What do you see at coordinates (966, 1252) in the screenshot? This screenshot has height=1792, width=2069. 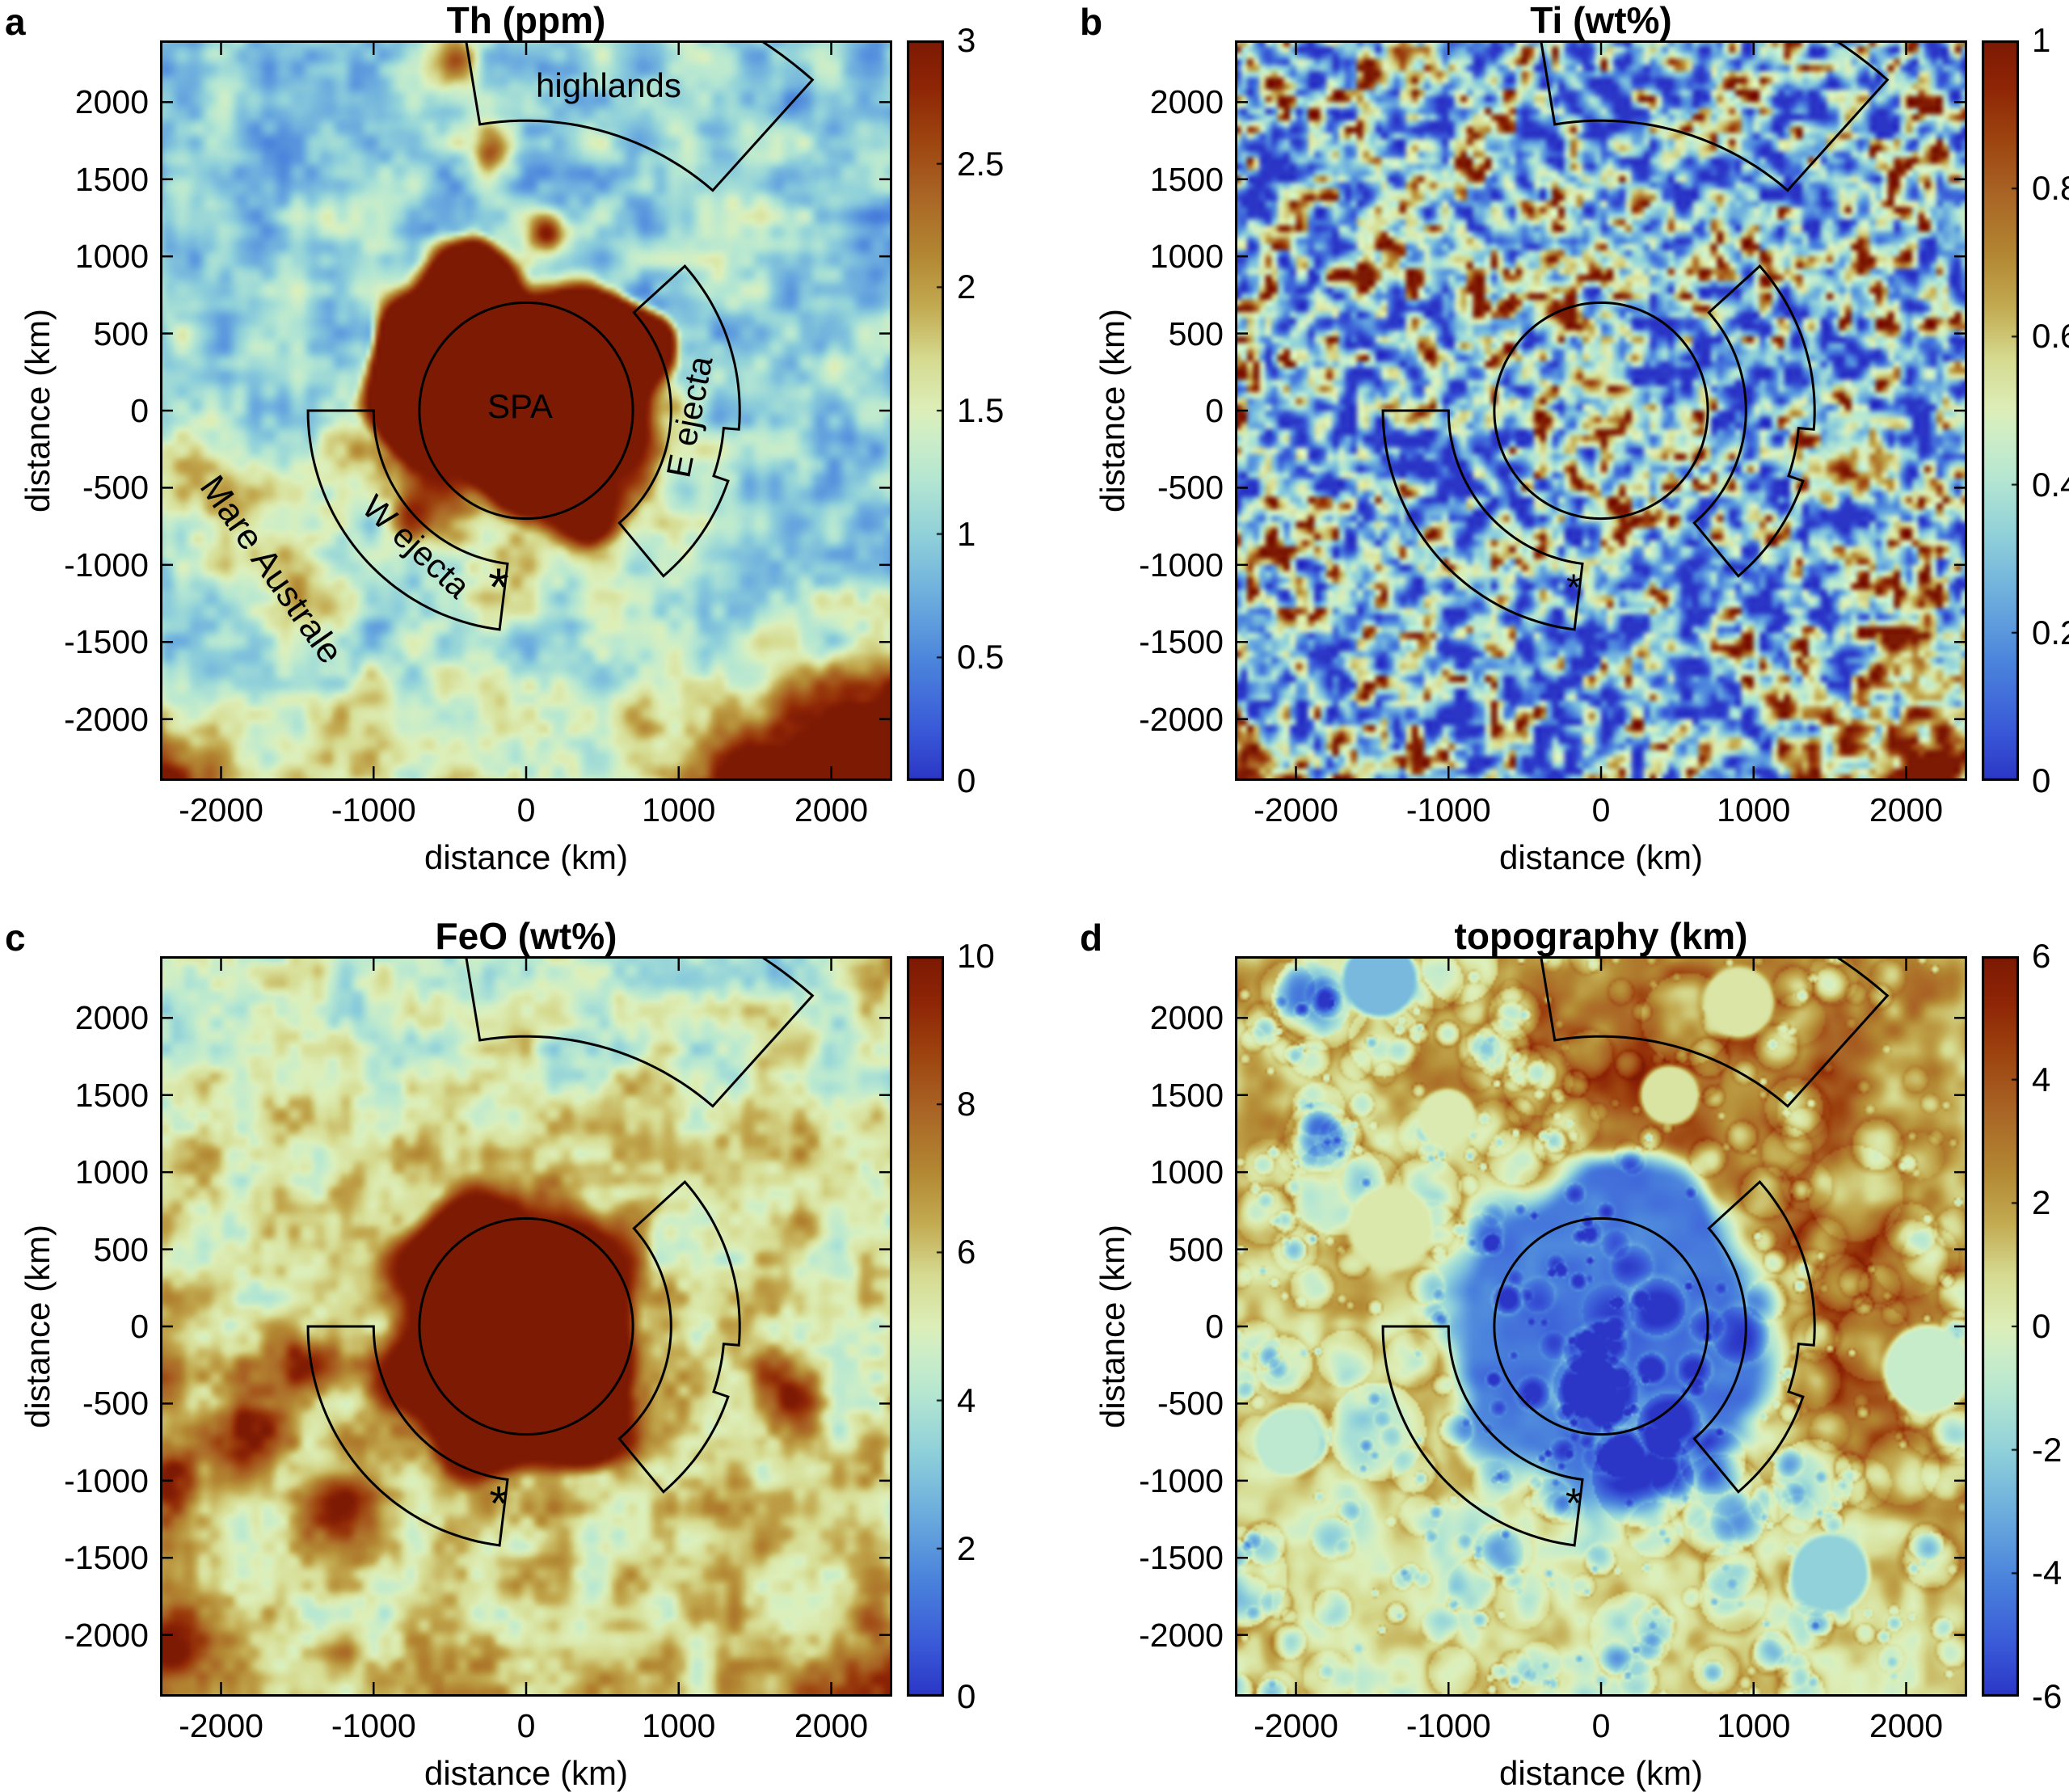 I see `colorbar-tick-label: 6` at bounding box center [966, 1252].